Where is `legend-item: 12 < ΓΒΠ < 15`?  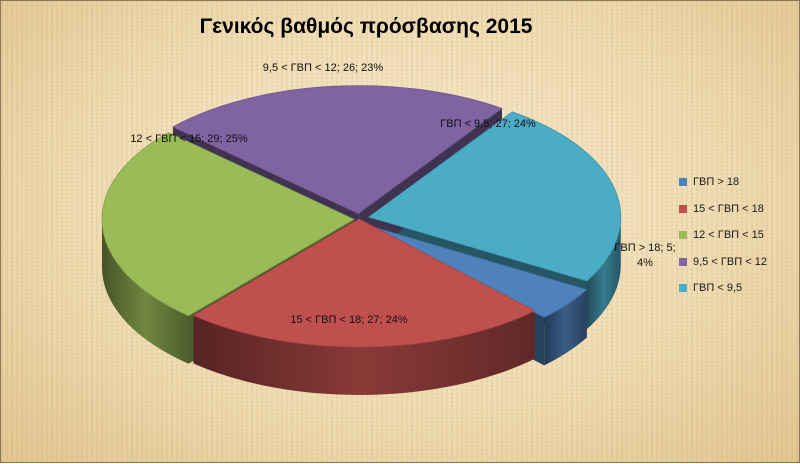
legend-item: 12 < ΓΒΠ < 15 is located at coordinates (723, 235).